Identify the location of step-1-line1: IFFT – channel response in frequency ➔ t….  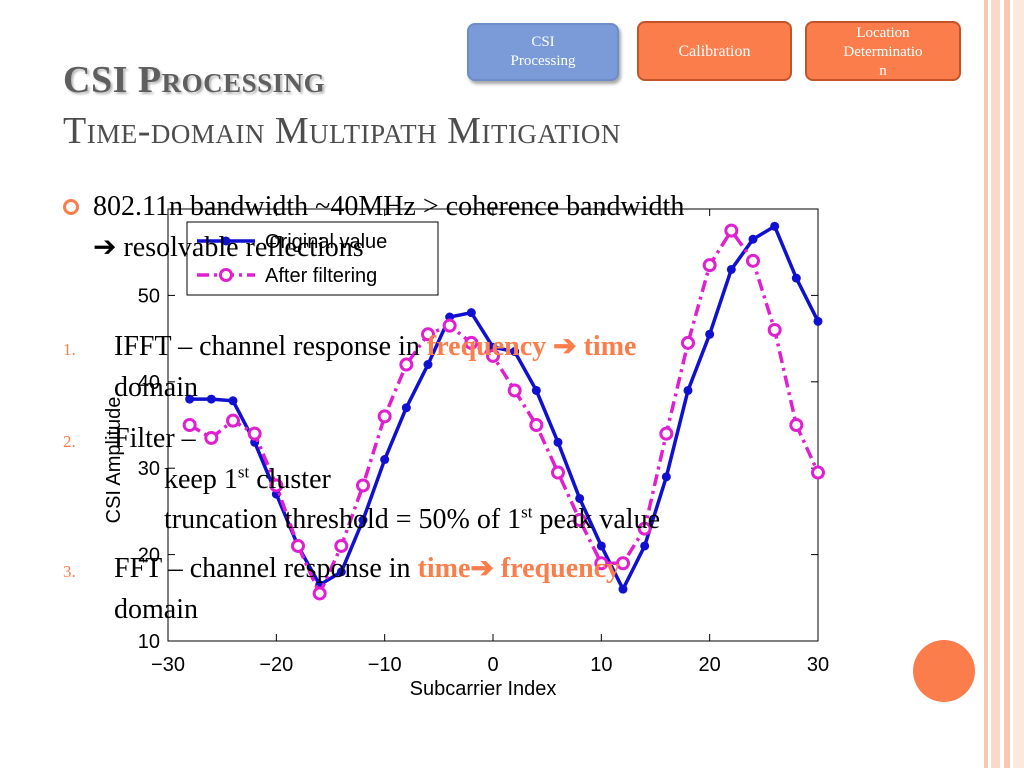
(375, 347).